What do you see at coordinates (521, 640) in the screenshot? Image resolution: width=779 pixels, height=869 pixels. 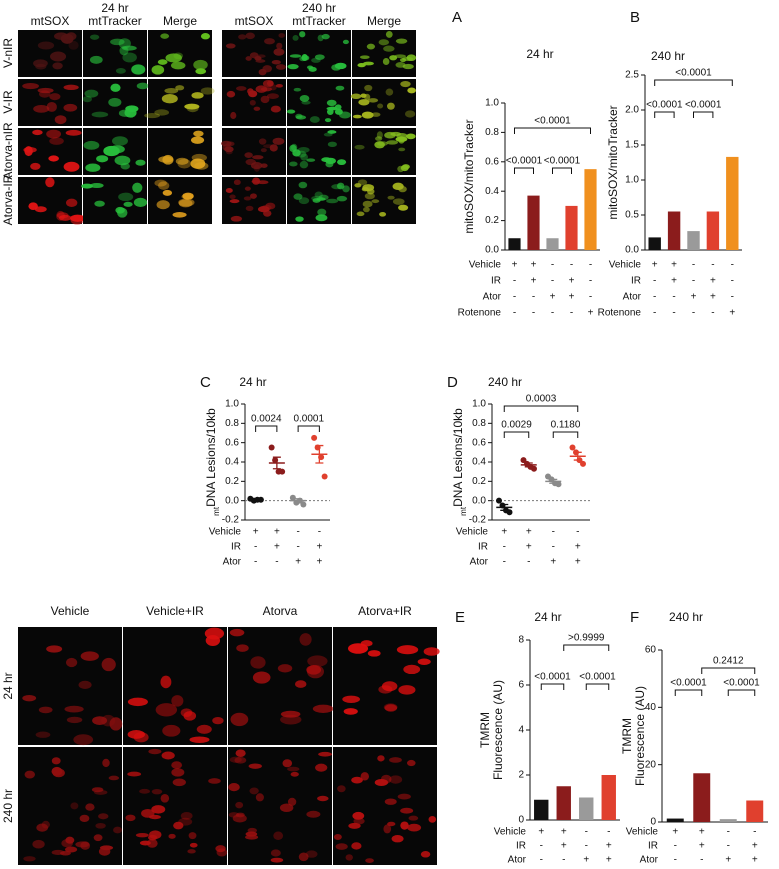 I see `y-tick-label: 8` at bounding box center [521, 640].